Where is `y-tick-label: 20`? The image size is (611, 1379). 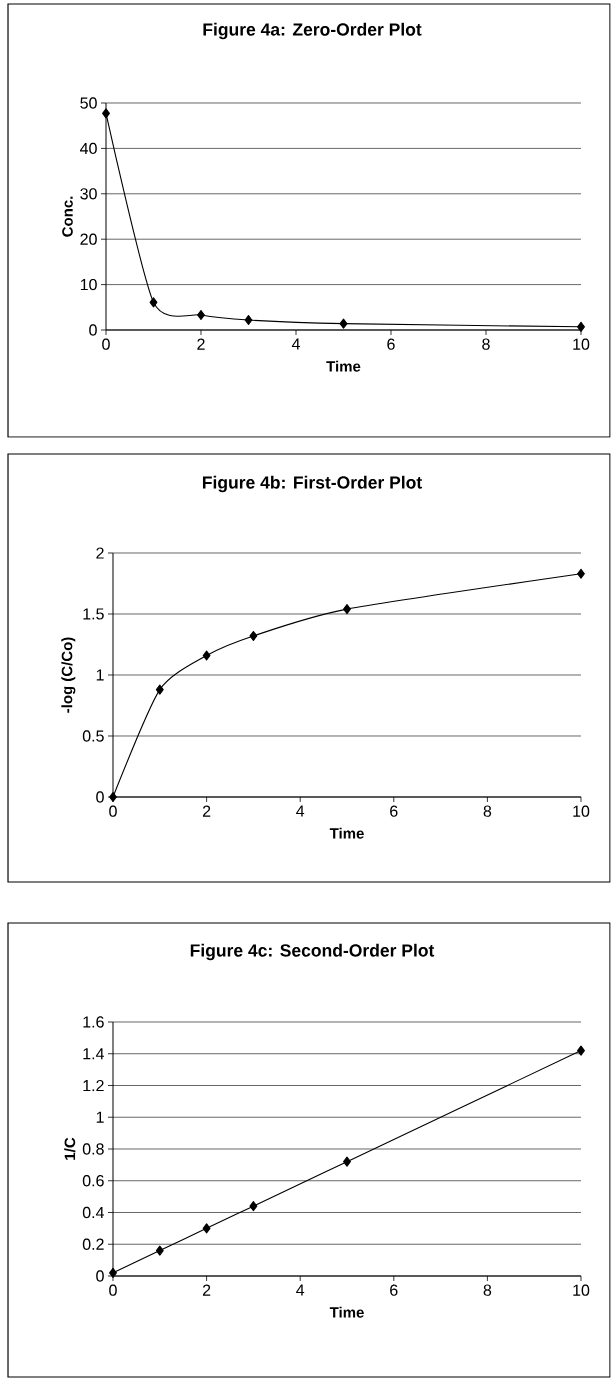 y-tick-label: 20 is located at coordinates (89, 239).